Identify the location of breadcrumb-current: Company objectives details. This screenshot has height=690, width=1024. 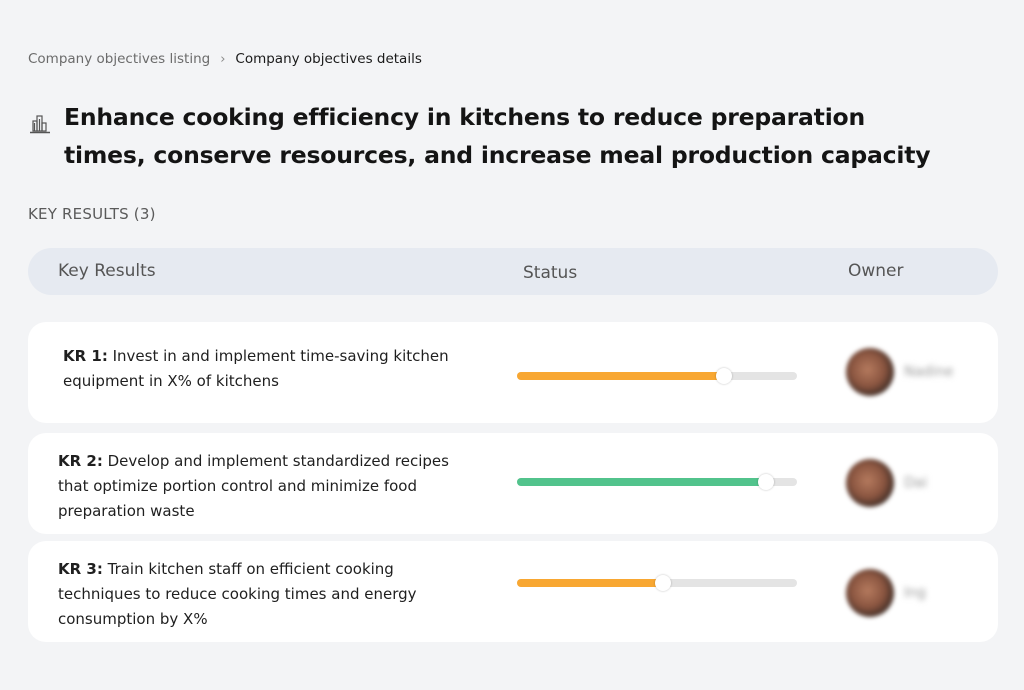
(328, 59).